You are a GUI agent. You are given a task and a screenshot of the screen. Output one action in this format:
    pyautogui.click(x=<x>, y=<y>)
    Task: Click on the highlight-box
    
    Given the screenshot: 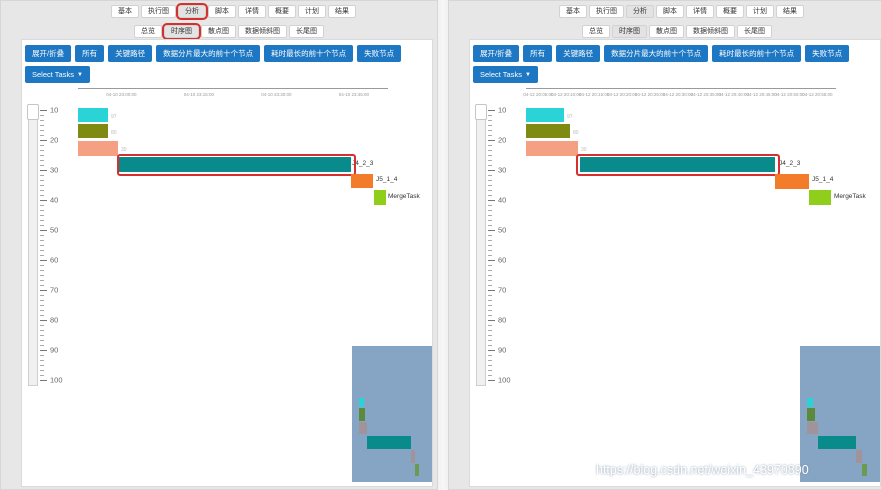 What is the action you would take?
    pyautogui.click(x=678, y=165)
    